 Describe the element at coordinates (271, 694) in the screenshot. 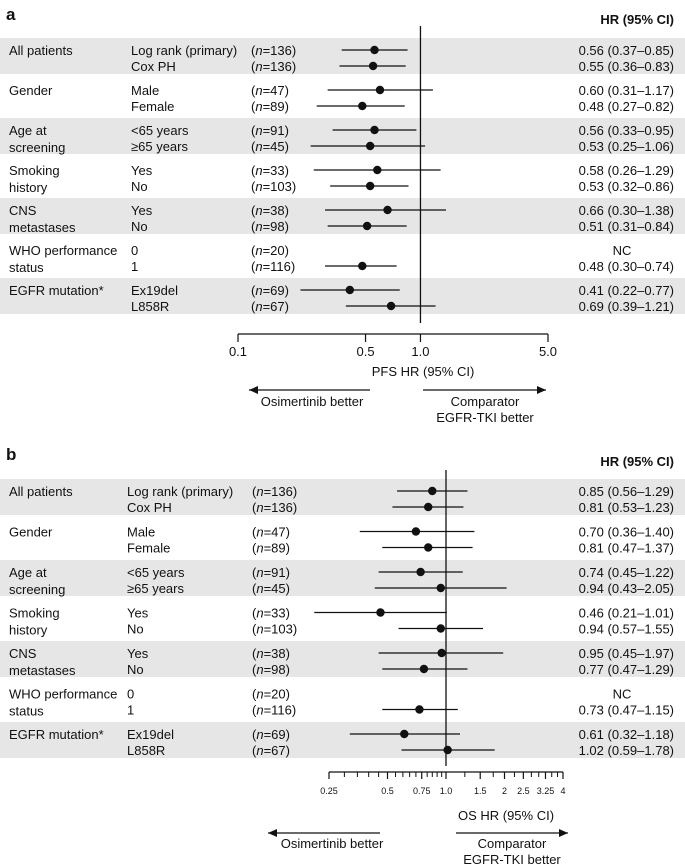

I see `panel-b-n-label-5-0: (n=20)` at that location.